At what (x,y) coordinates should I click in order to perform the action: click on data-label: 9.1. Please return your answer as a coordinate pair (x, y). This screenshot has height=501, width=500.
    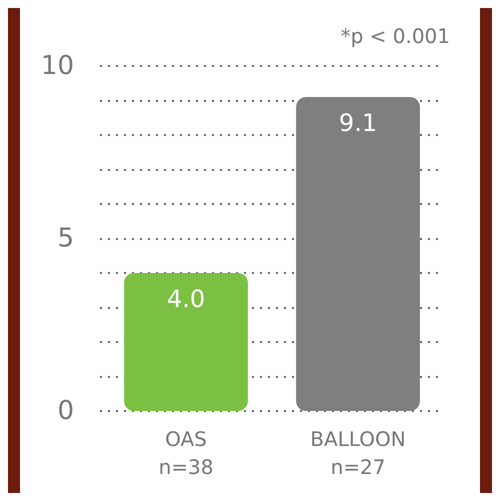
    Looking at the image, I should click on (358, 123).